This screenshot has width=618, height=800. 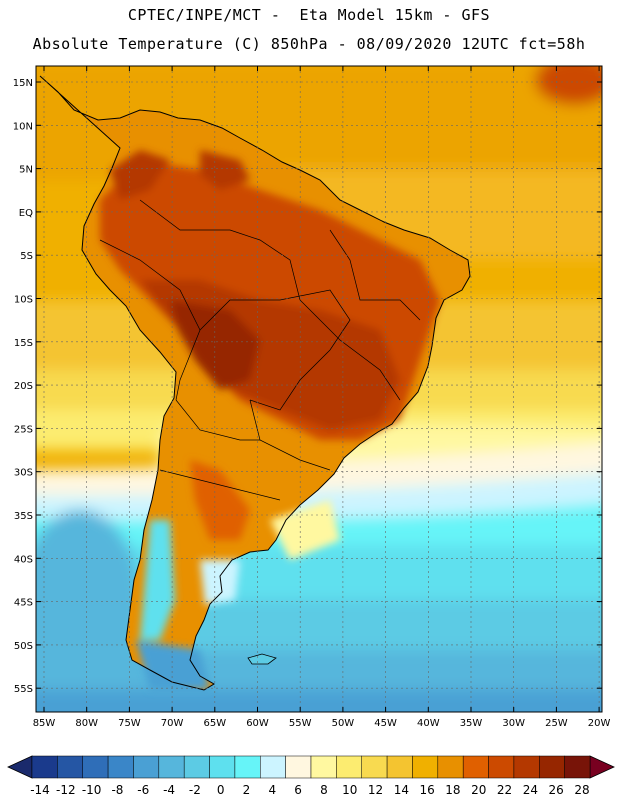 What do you see at coordinates (221, 790) in the screenshot?
I see `colorbar-label: 0` at bounding box center [221, 790].